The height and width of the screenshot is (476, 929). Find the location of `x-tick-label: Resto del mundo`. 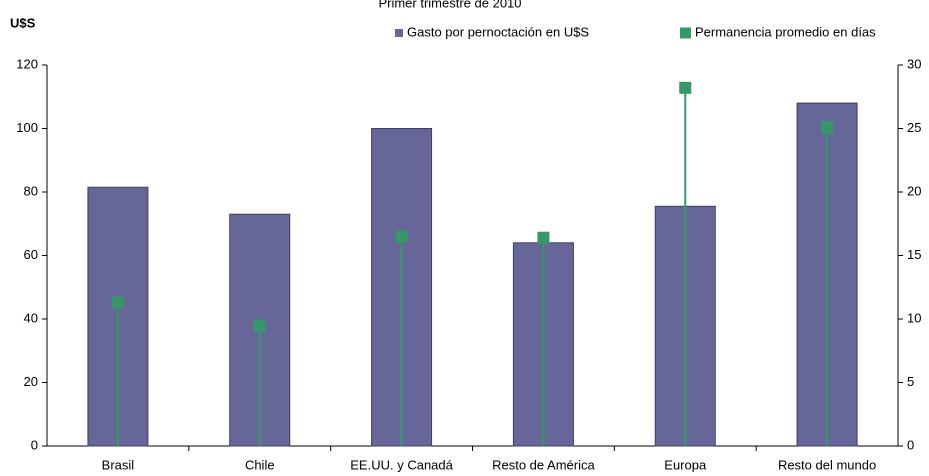

x-tick-label: Resto del mundo is located at coordinates (827, 464).